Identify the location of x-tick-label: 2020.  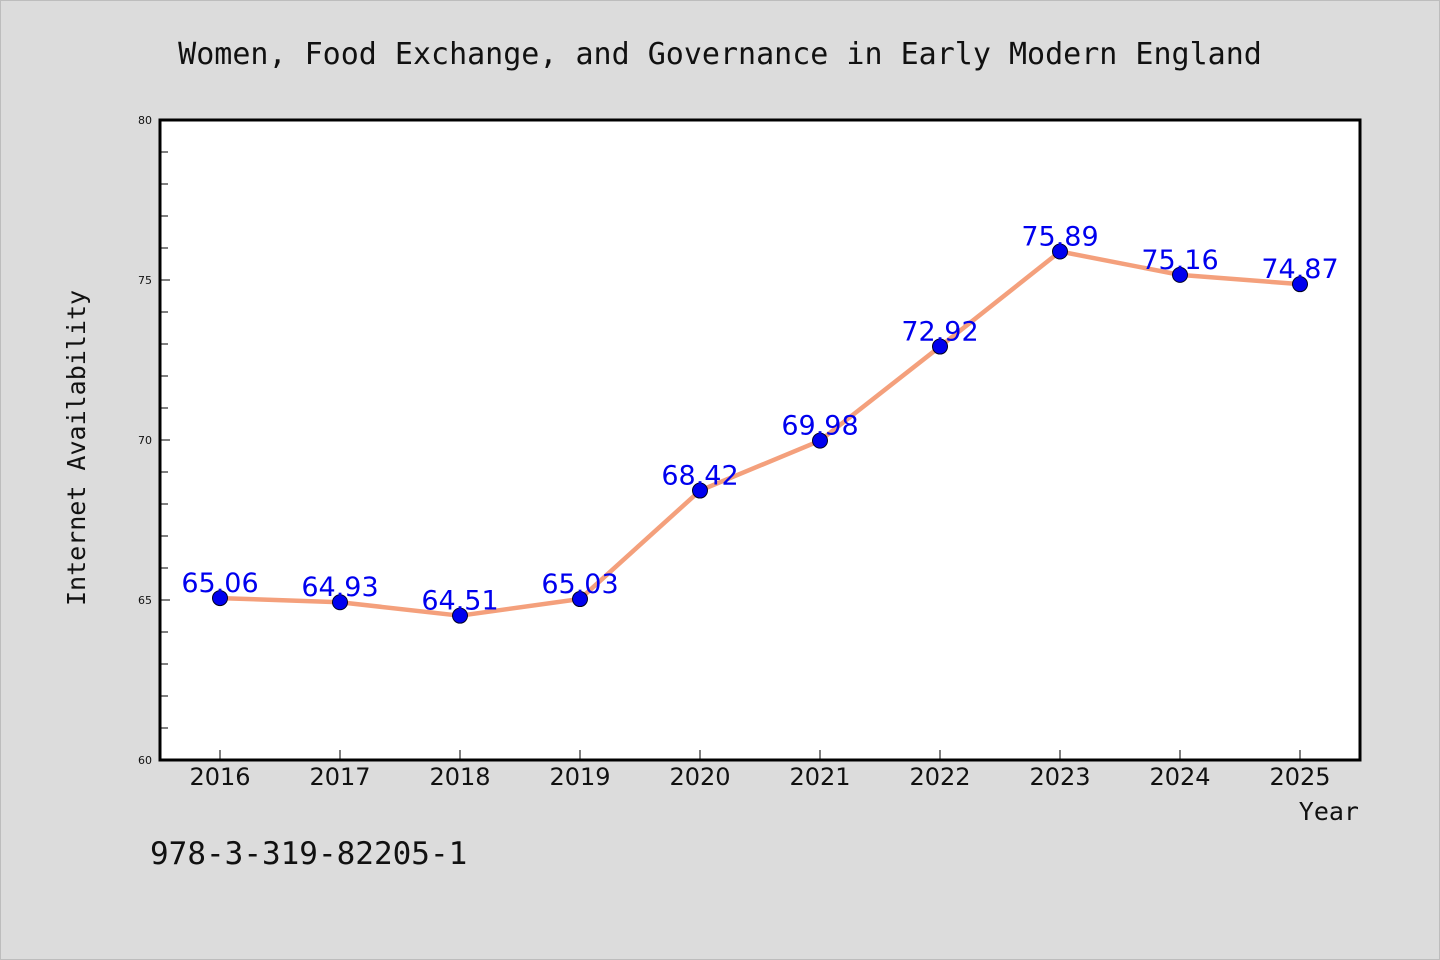
(699, 777).